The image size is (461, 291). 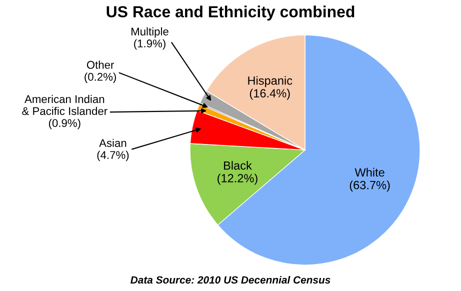 What do you see at coordinates (230, 13) in the screenshot?
I see `chart-title: US Race and Ethnicity combined` at bounding box center [230, 13].